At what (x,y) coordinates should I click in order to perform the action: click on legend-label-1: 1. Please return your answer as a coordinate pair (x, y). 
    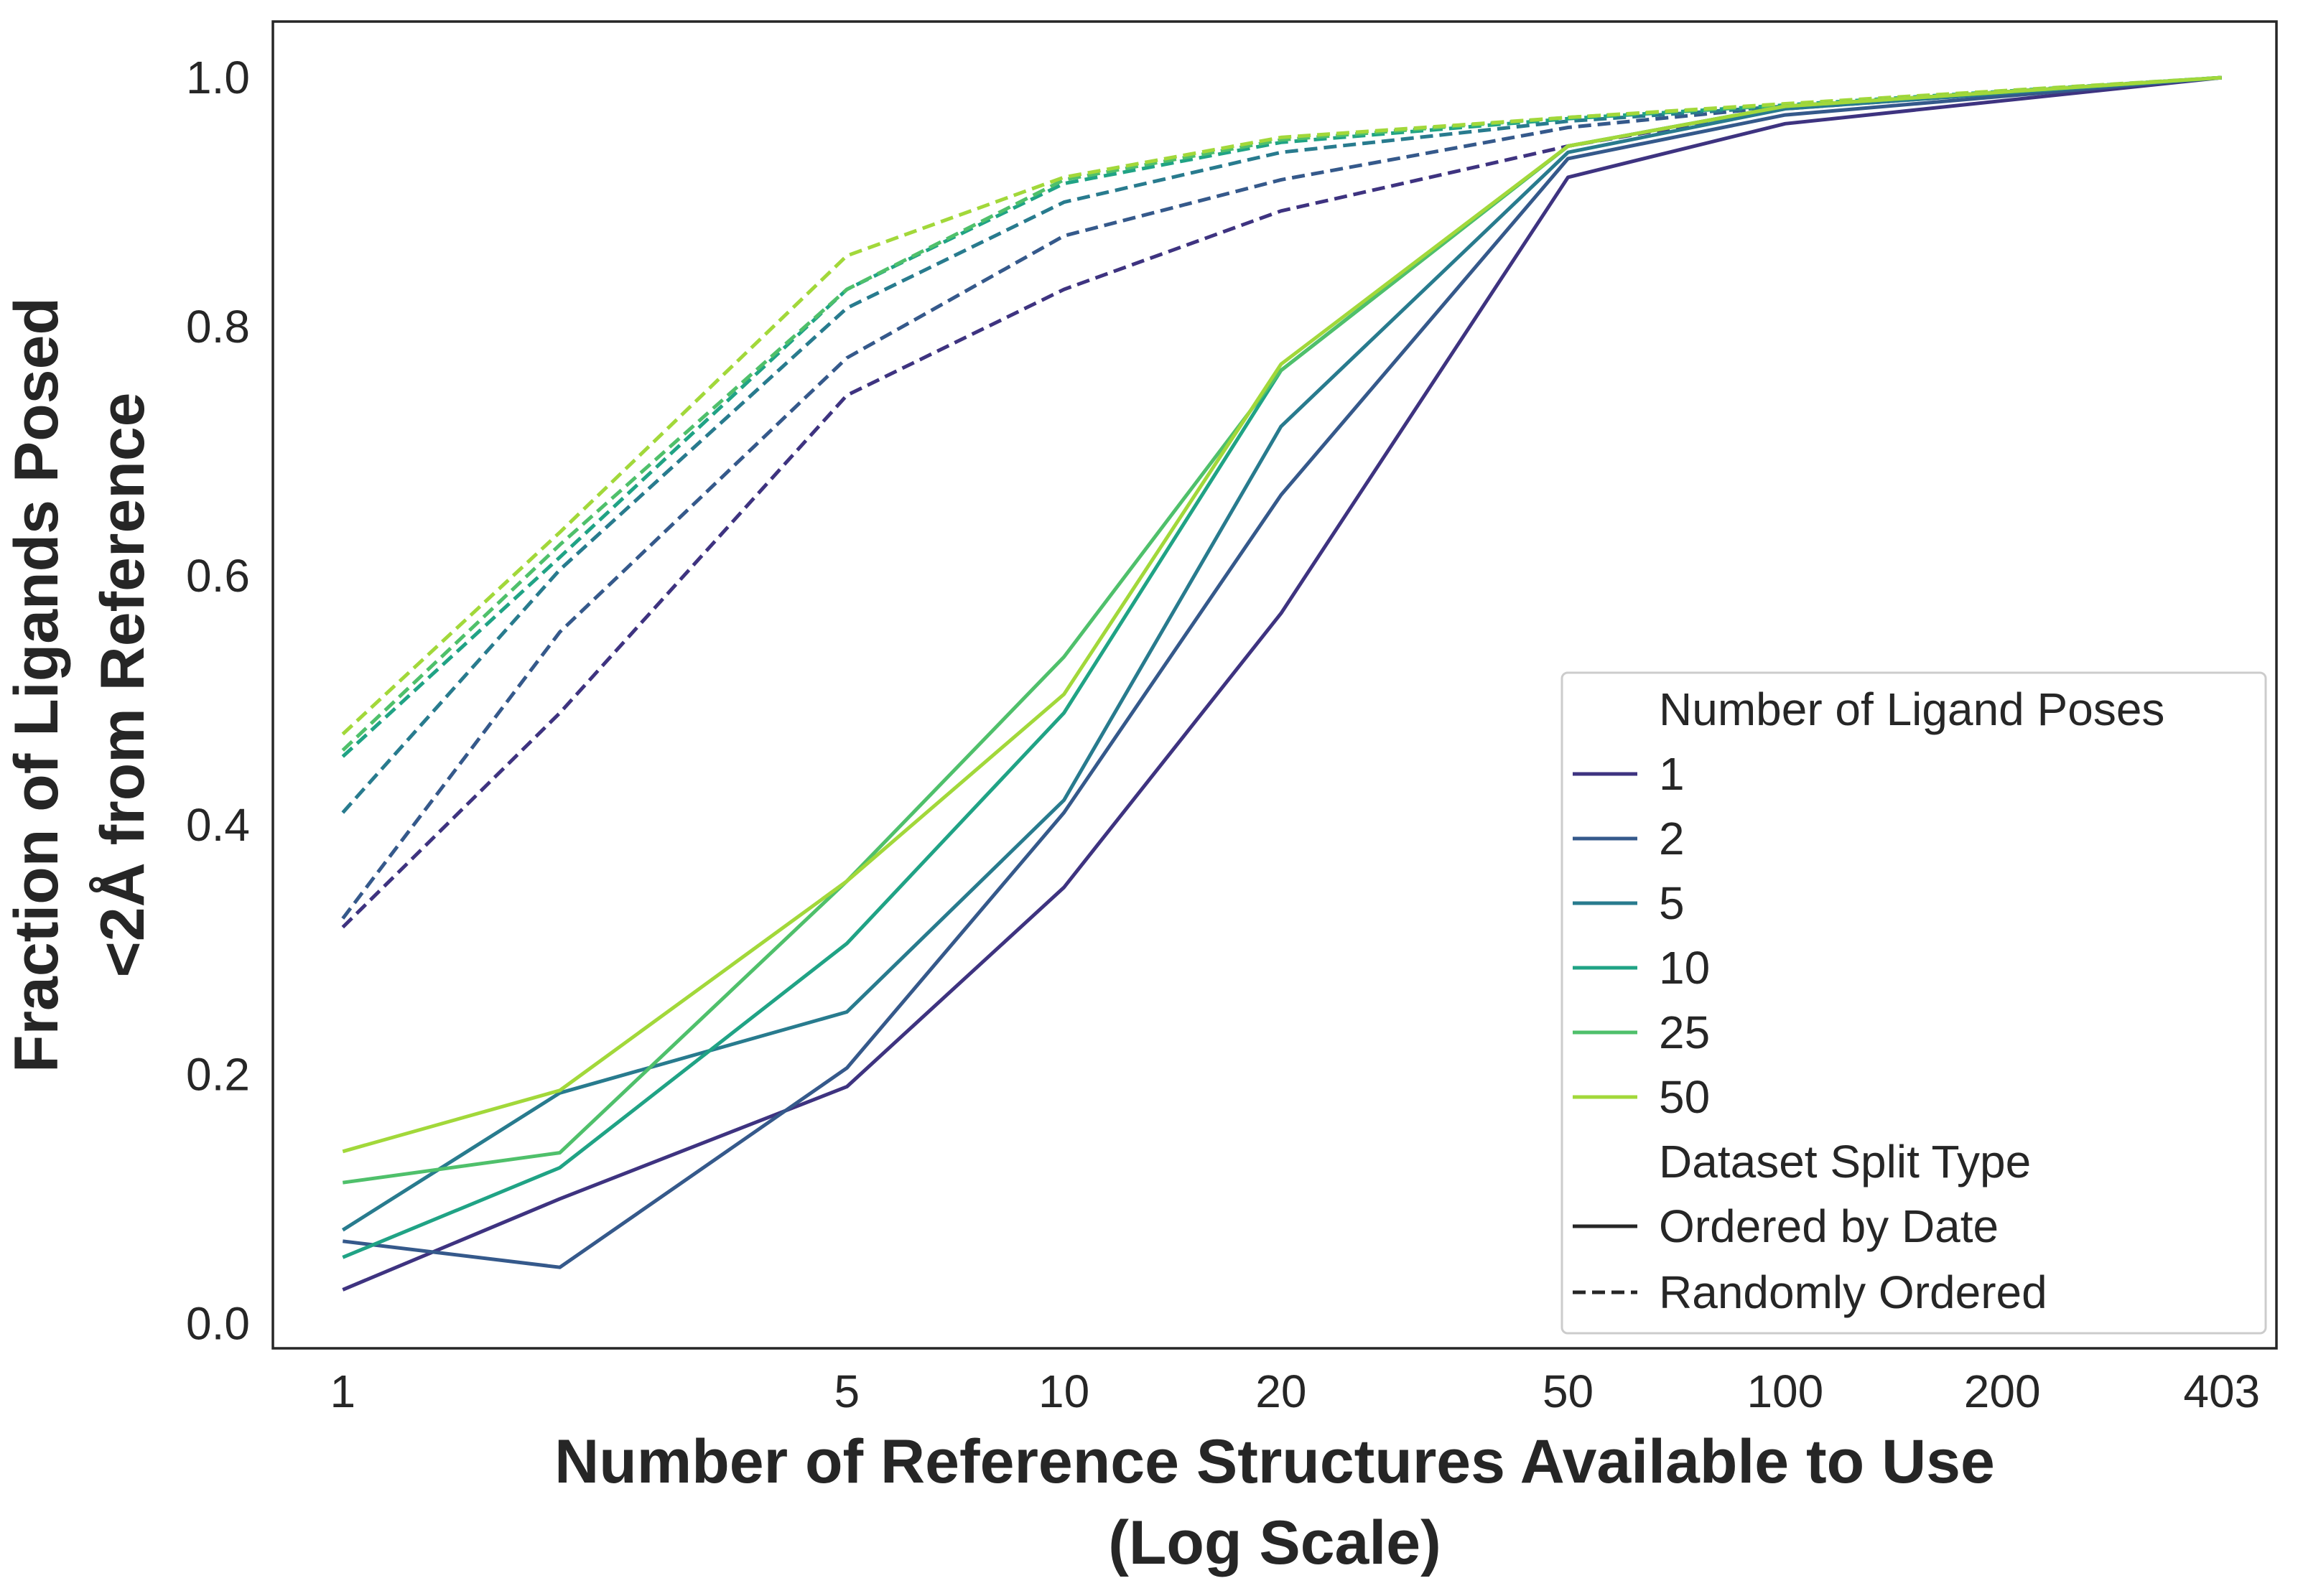
    Looking at the image, I should click on (1672, 774).